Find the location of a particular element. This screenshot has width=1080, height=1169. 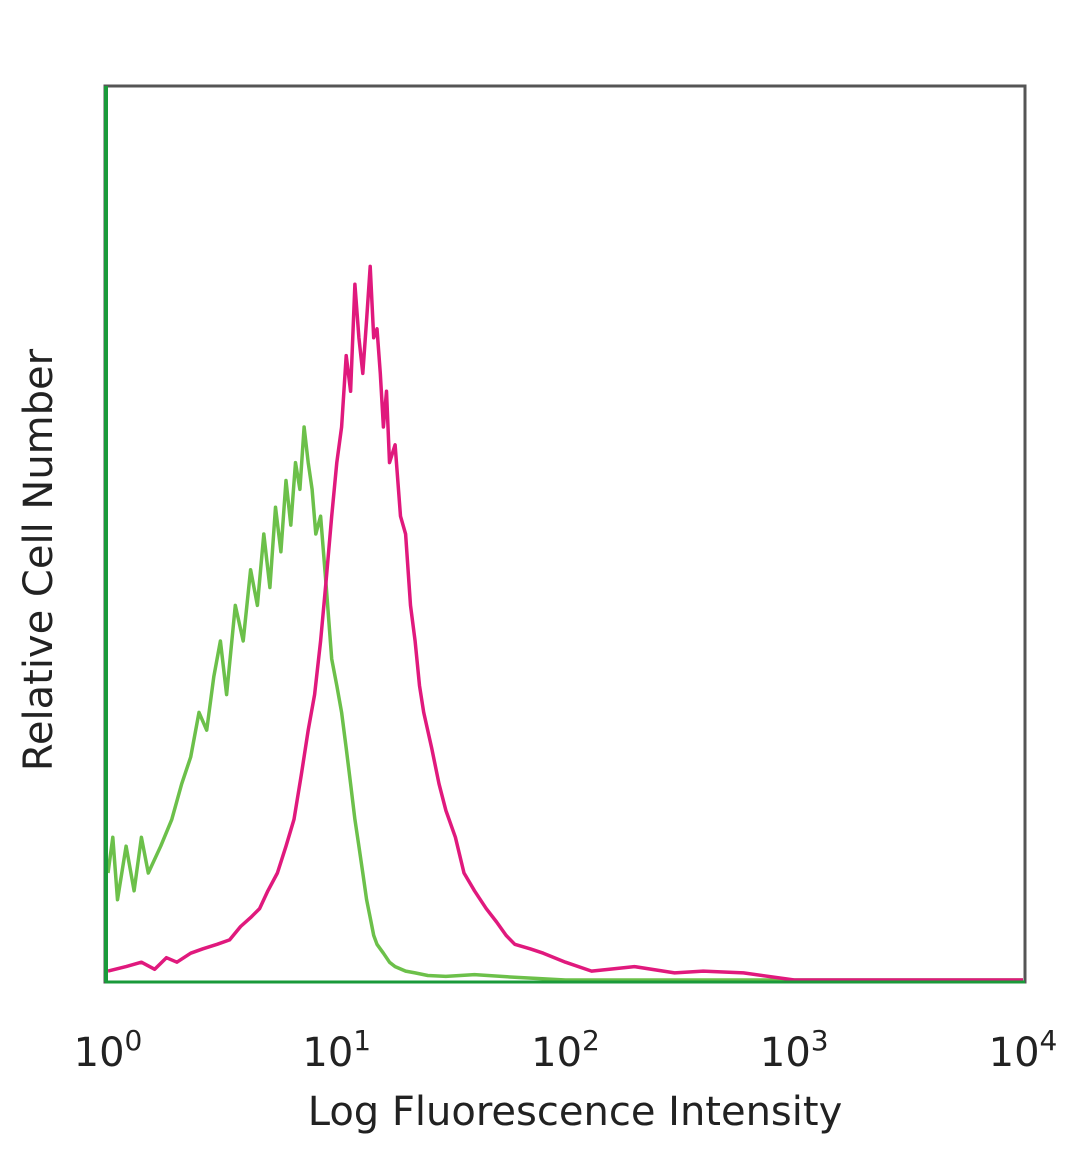

x-tick-label-4: 104 is located at coordinates (1023, 1050).